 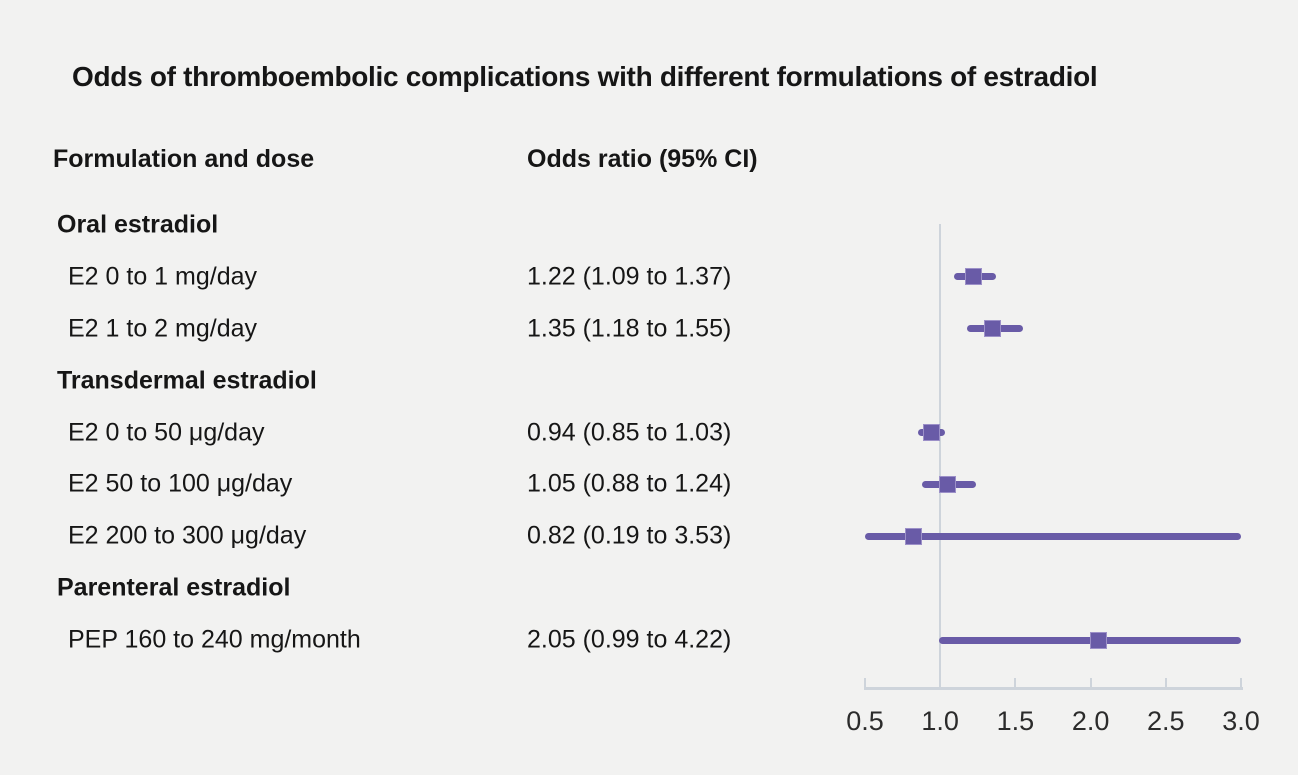 What do you see at coordinates (865, 721) in the screenshot?
I see `x-axis-tick-label: 0.5` at bounding box center [865, 721].